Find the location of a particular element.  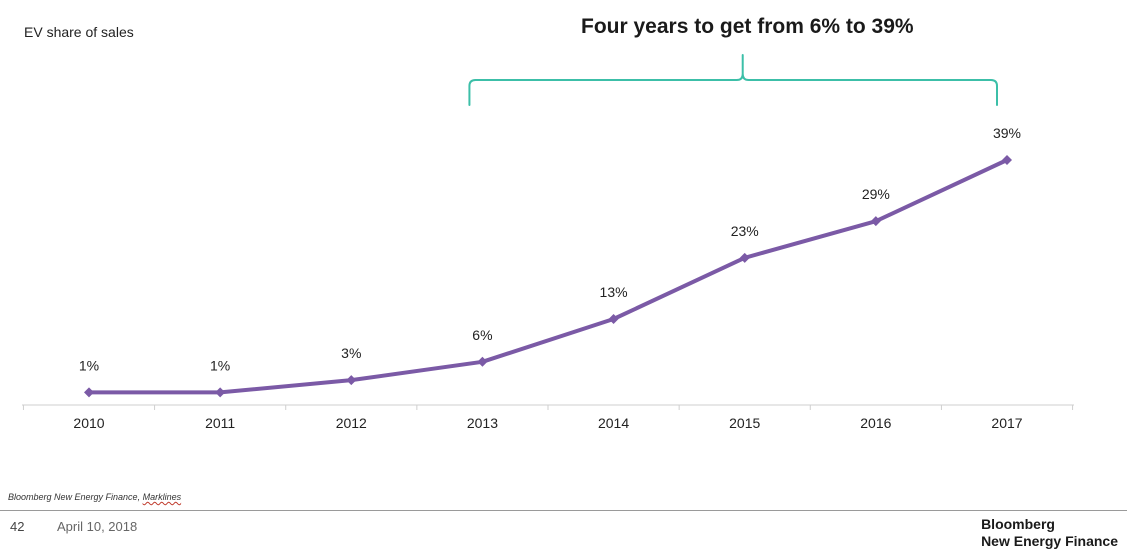

page-number: 42 is located at coordinates (17, 526).